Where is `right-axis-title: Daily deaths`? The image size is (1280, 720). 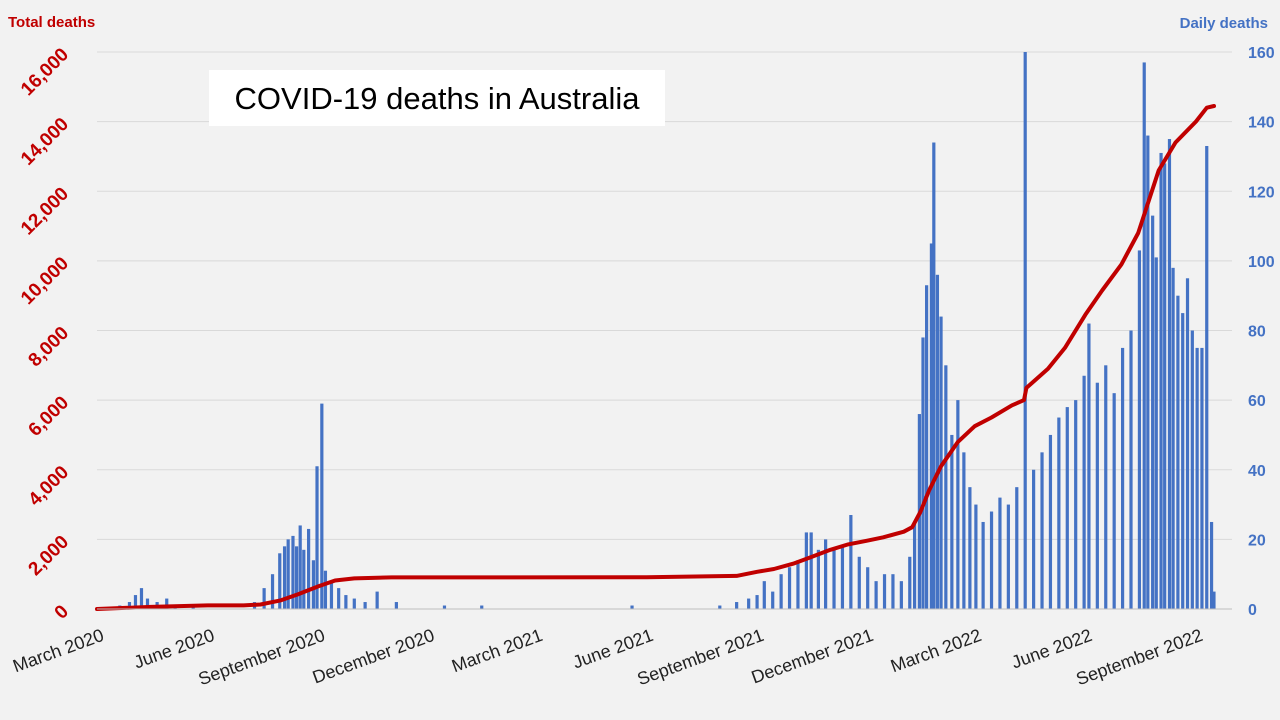 right-axis-title: Daily deaths is located at coordinates (1224, 23).